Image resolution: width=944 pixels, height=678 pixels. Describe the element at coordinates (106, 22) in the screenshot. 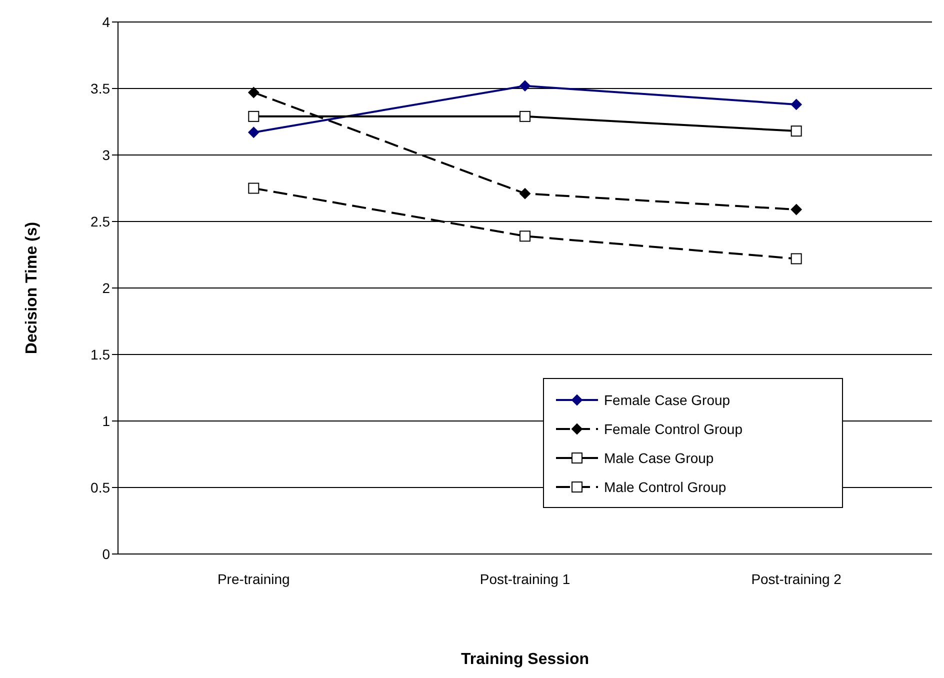

I see `y-tick-label: 4` at that location.